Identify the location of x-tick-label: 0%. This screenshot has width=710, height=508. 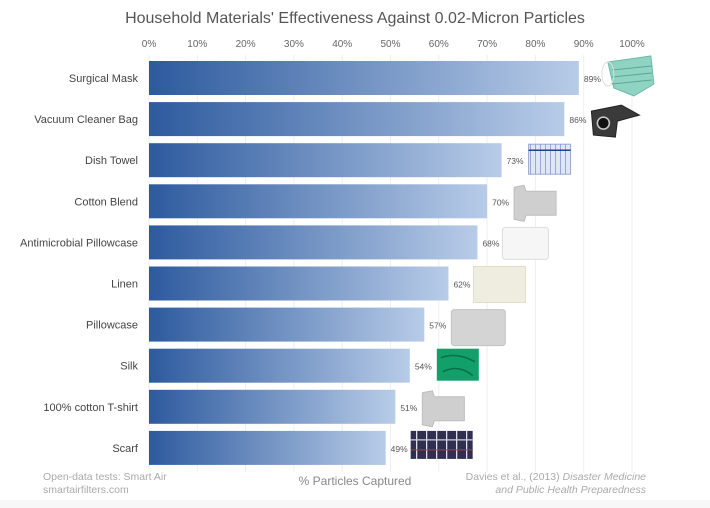
(149, 44).